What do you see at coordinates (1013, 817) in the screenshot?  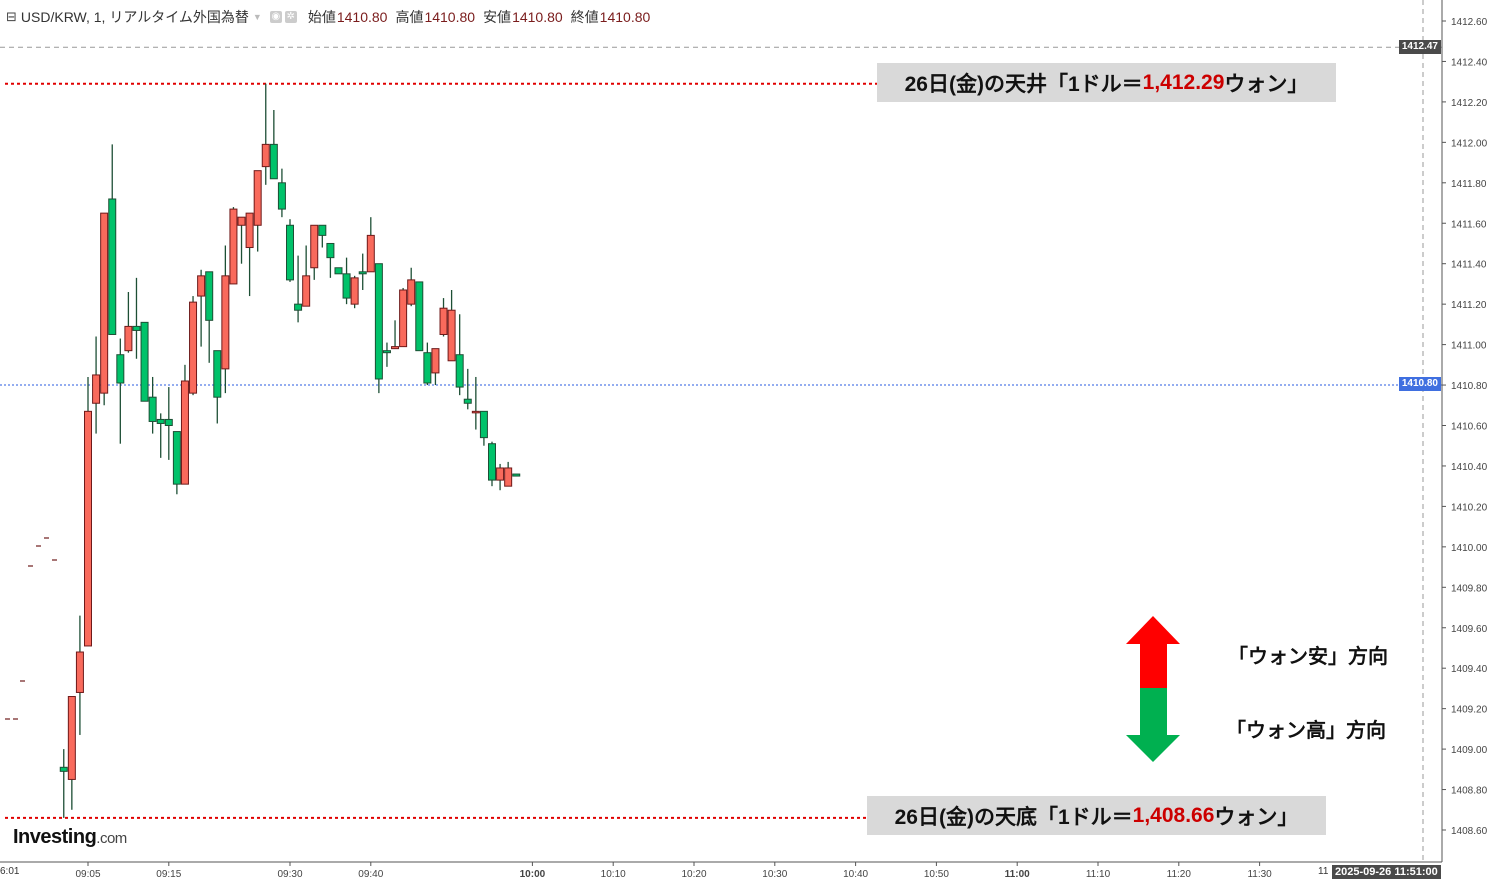 I see `low-annotation-prefix: 26日(金)の天底「1ドル＝` at bounding box center [1013, 817].